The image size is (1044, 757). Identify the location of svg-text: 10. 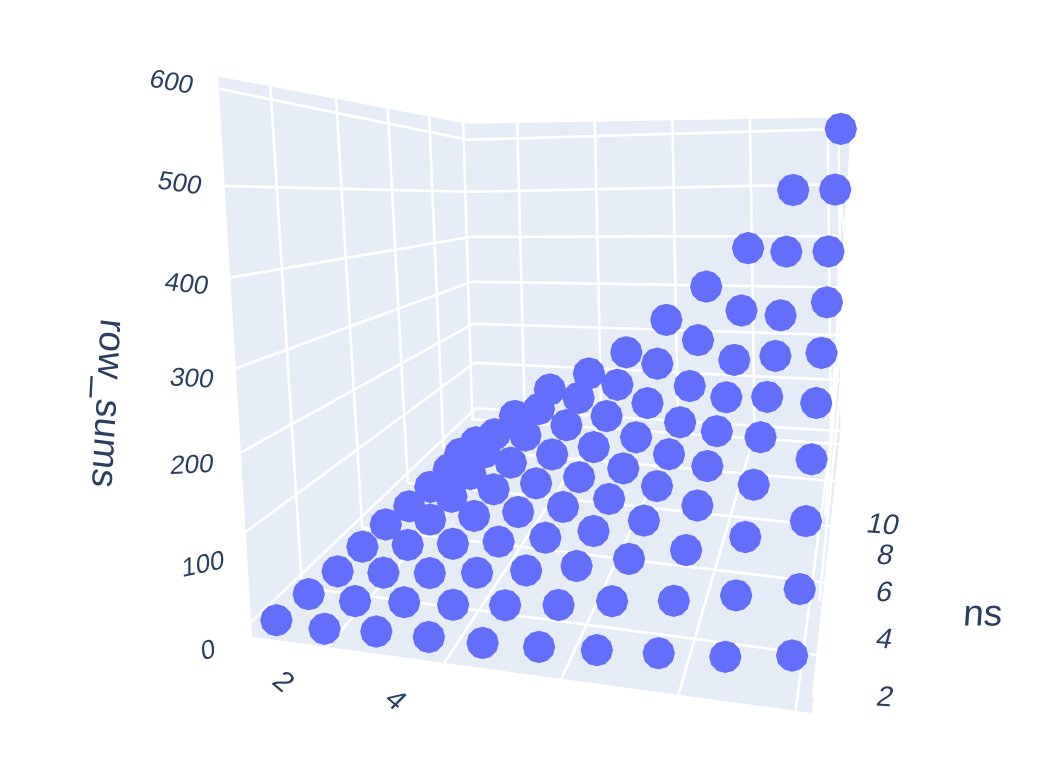
(882, 524).